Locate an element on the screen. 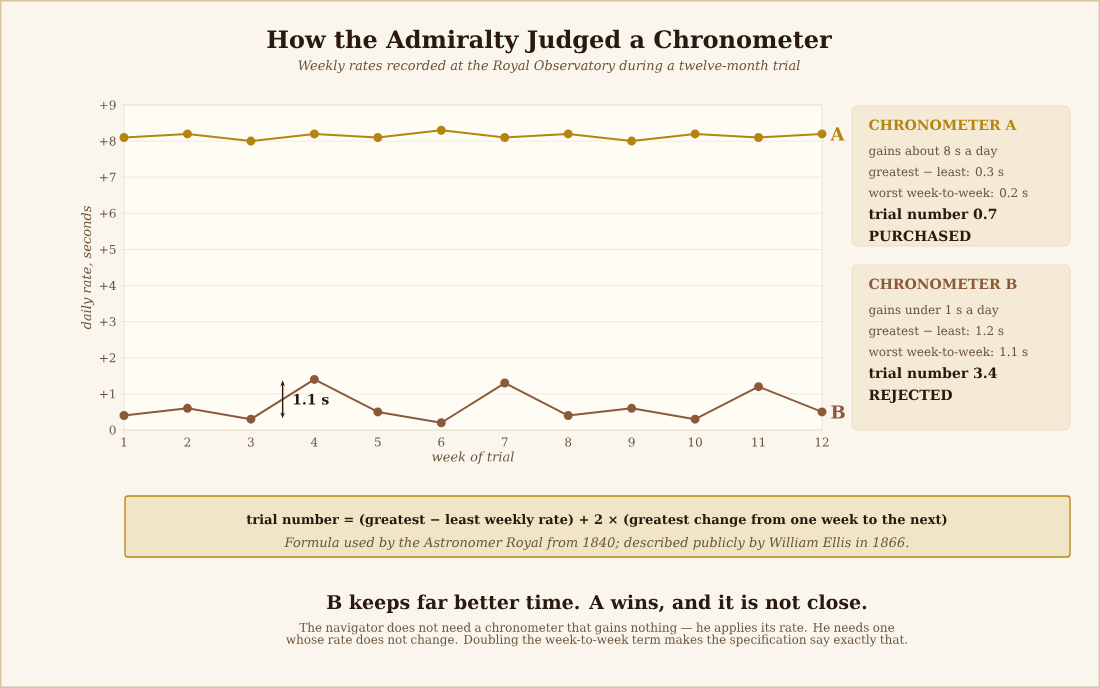  x-tick-label: 4 is located at coordinates (314, 442).